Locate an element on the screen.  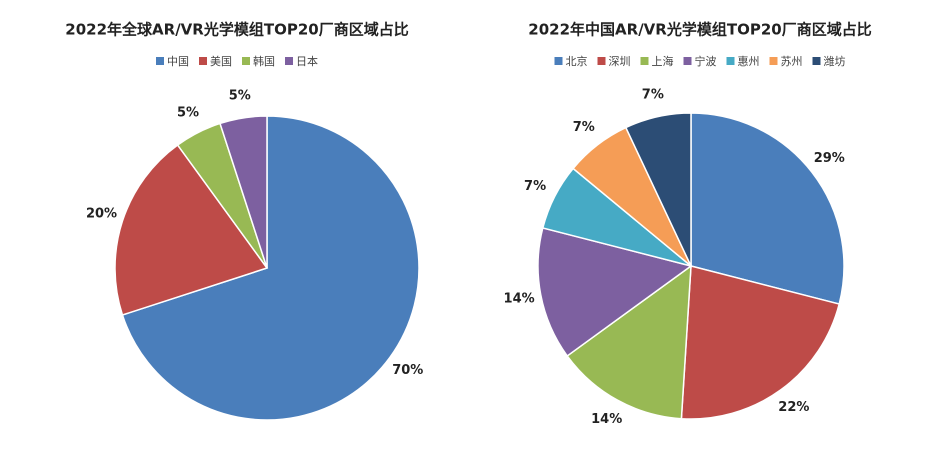
legend-label: 日本 is located at coordinates (307, 61).